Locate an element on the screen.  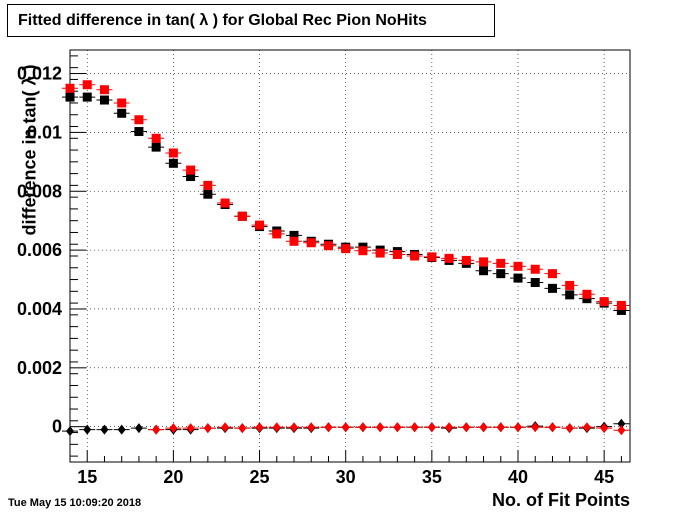
x-tick-label: 40 is located at coordinates (518, 477).